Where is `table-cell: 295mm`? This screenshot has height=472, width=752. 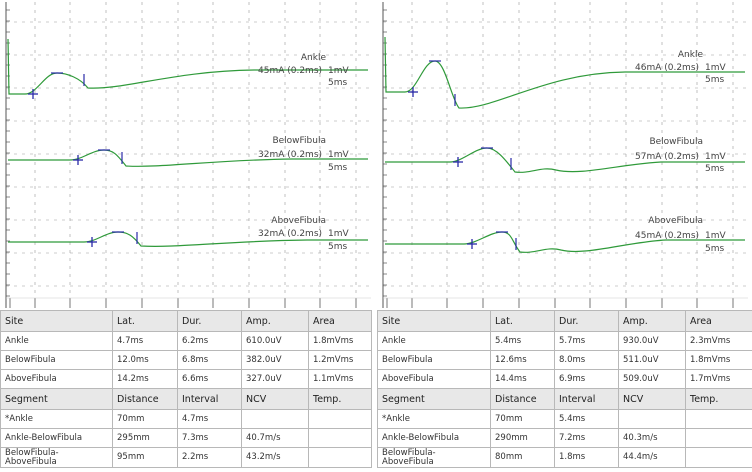
table-cell: 295mm is located at coordinates (145, 438).